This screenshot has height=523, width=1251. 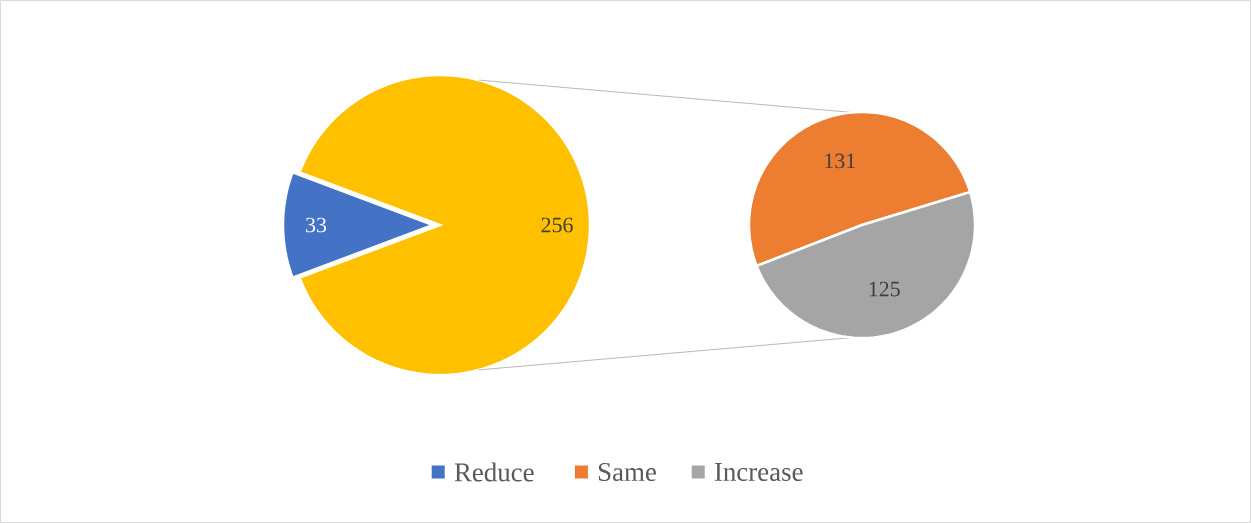 What do you see at coordinates (884, 289) in the screenshot?
I see `data-label: 125` at bounding box center [884, 289].